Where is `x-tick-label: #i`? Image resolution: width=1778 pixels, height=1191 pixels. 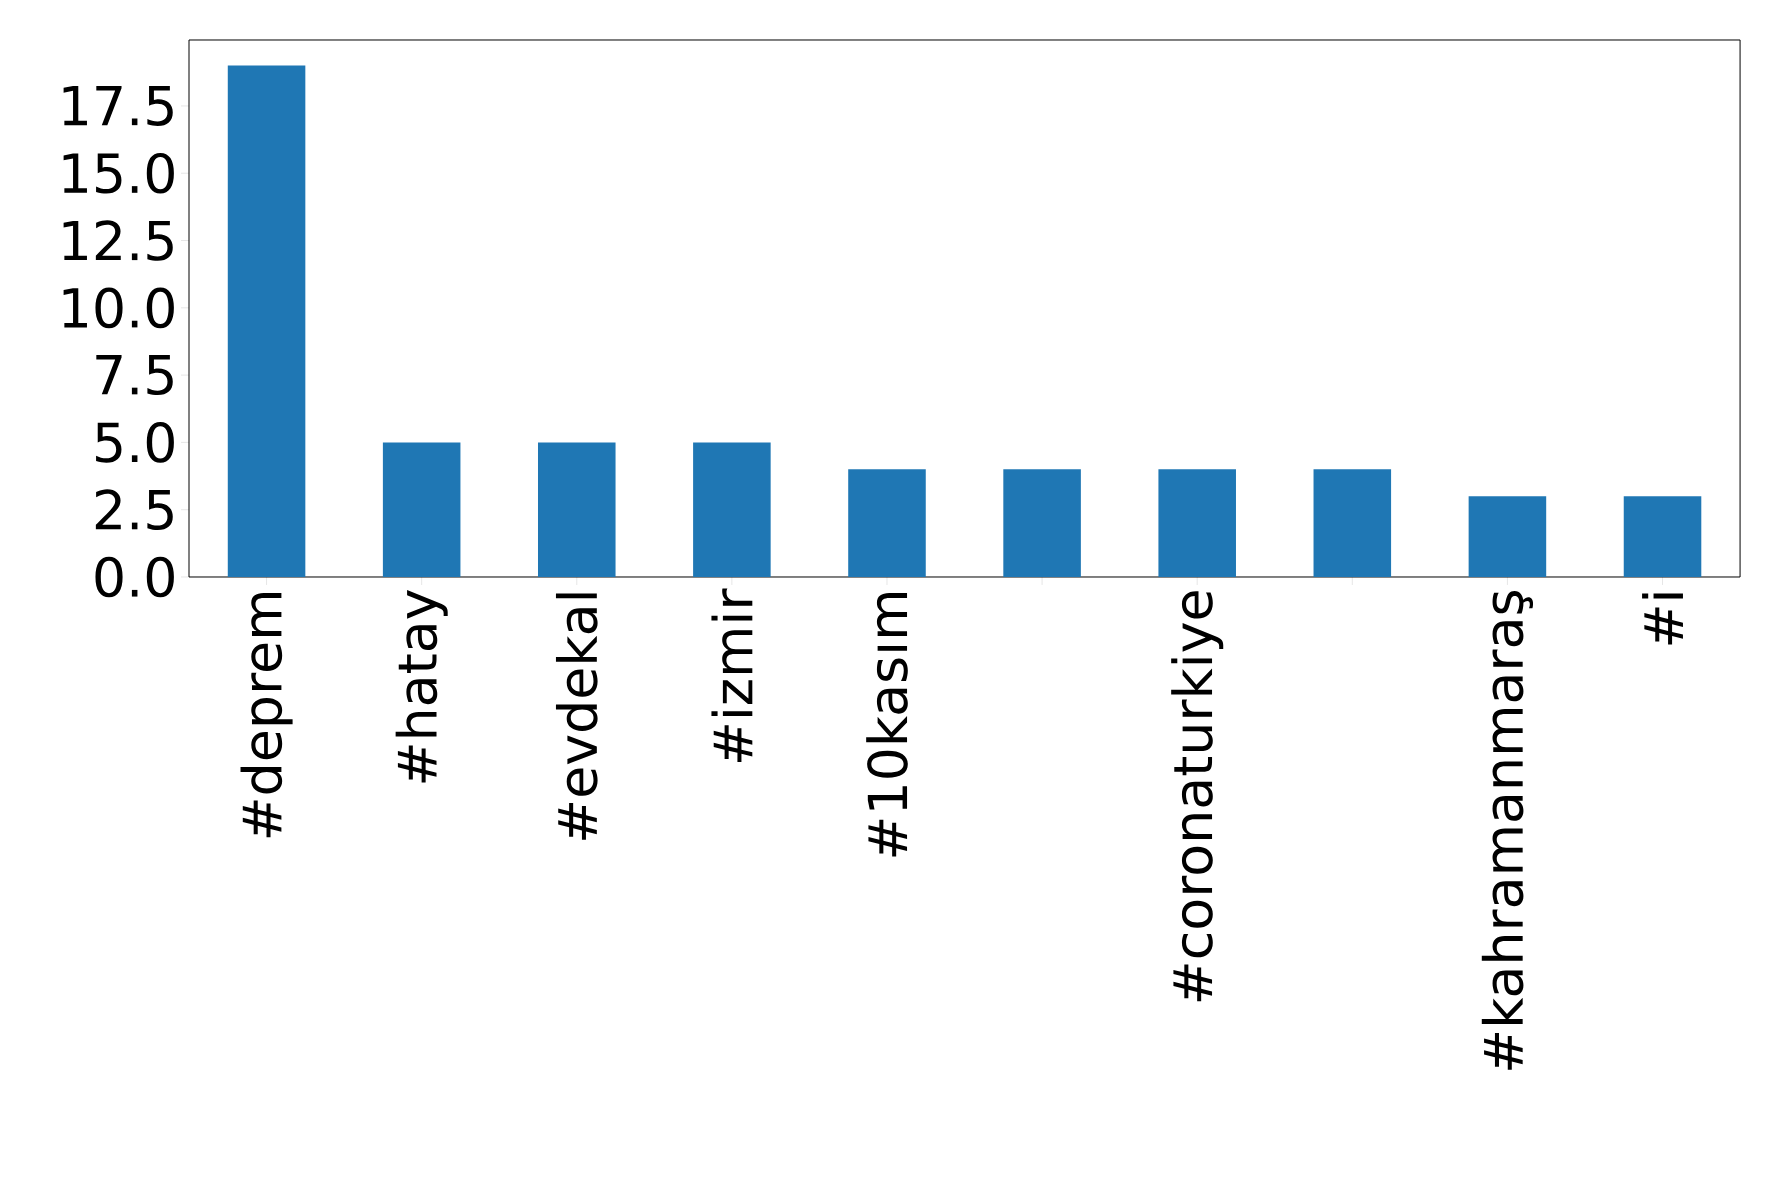 x-tick-label: #i is located at coordinates (1662, 619).